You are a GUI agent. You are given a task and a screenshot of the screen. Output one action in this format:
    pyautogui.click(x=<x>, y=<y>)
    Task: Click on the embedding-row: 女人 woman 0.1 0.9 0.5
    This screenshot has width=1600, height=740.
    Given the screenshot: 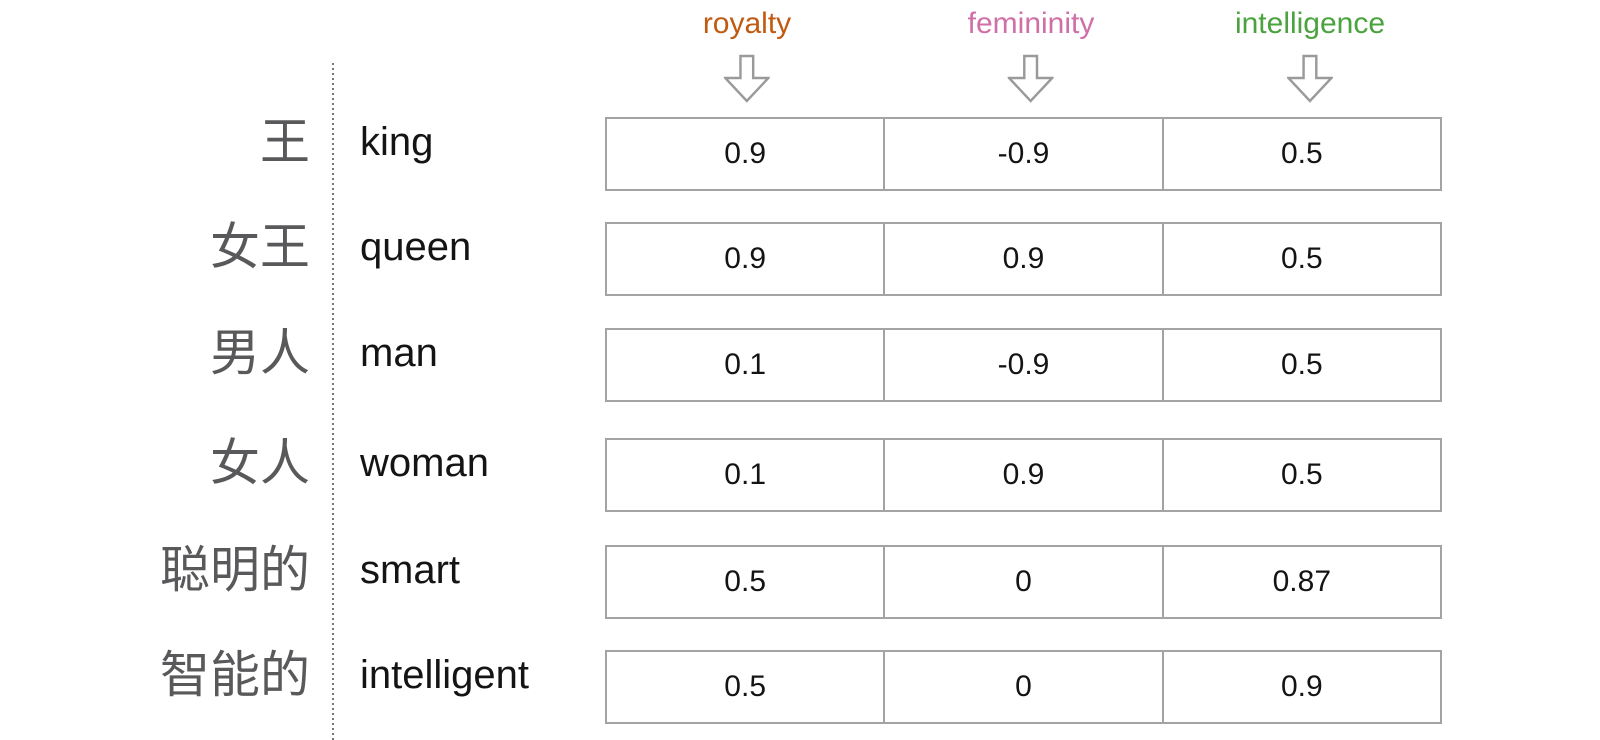 What is the action you would take?
    pyautogui.click(x=800, y=475)
    